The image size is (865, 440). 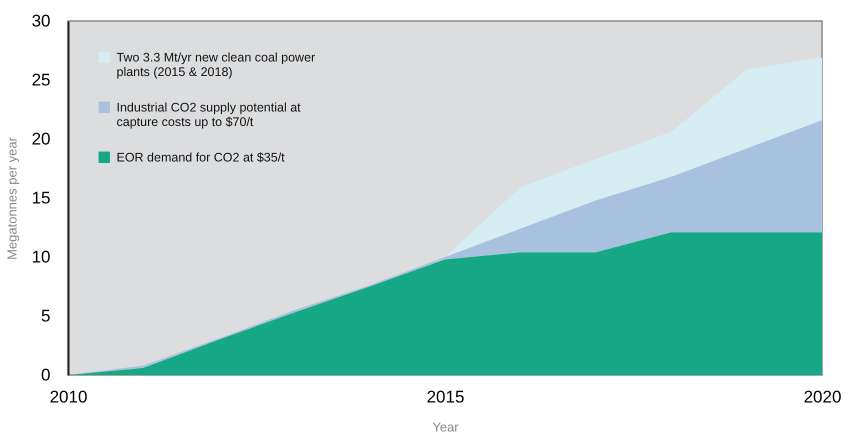 What do you see at coordinates (12, 198) in the screenshot?
I see `y-axis-title: Megatonnes per year` at bounding box center [12, 198].